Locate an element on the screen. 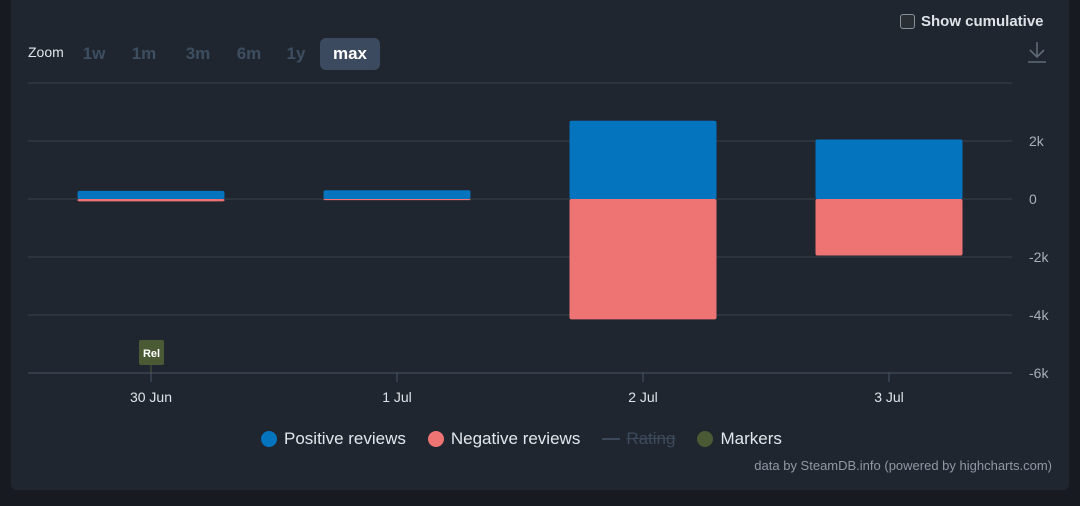 Image resolution: width=1080 pixels, height=506 pixels. x-tick-label: 1 Jul is located at coordinates (397, 397).